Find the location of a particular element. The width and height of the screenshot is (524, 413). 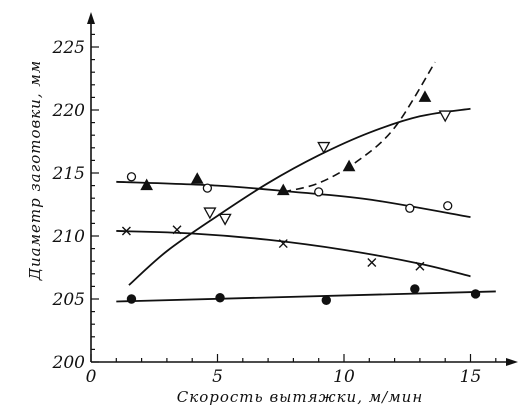

x-axis-arrow is located at coordinates (512, 362).